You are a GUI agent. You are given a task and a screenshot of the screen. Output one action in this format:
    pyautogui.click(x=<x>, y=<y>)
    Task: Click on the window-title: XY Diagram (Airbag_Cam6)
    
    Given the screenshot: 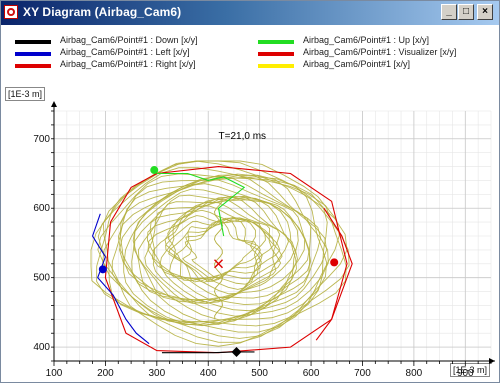 What is the action you would take?
    pyautogui.click(x=102, y=12)
    